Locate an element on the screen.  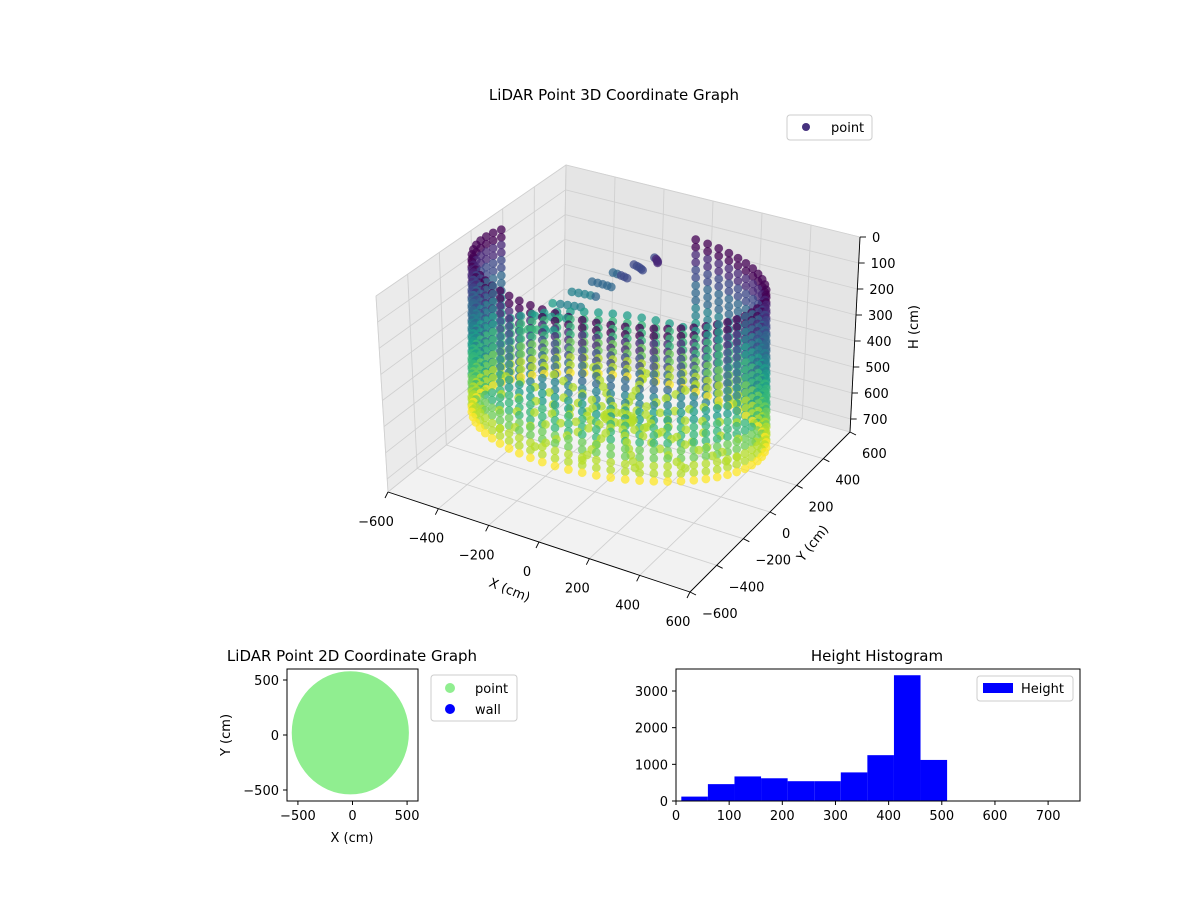
legend-marker-point-3d is located at coordinates (806, 127).